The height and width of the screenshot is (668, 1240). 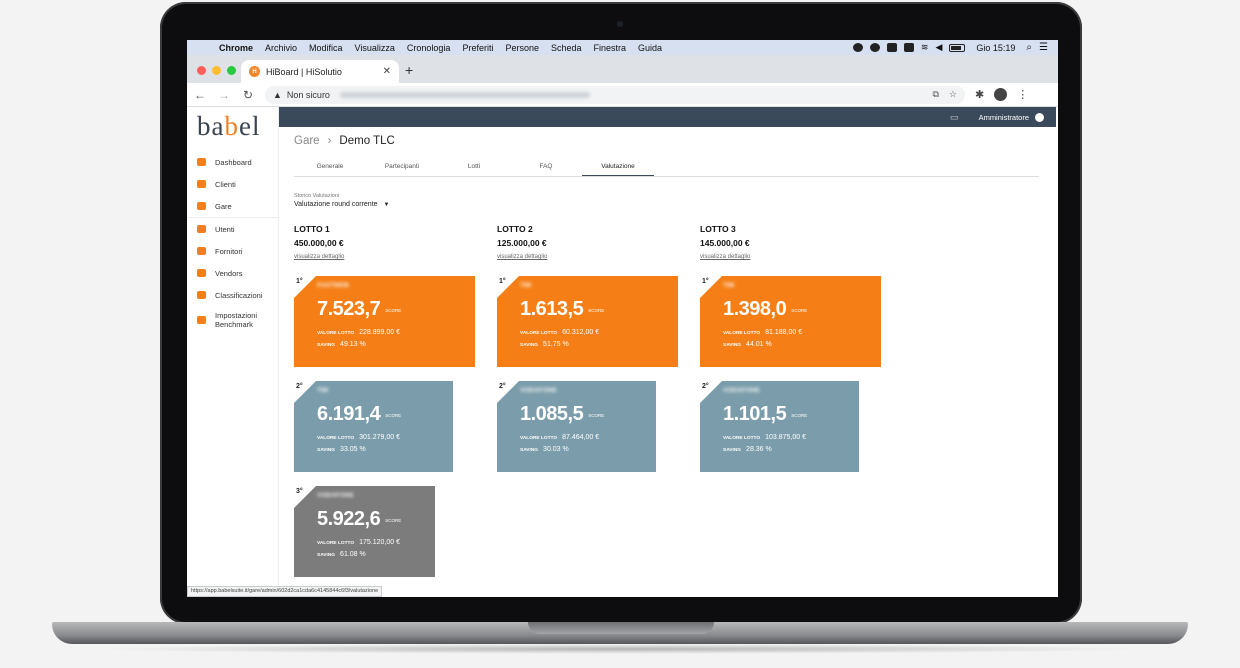 What do you see at coordinates (538, 390) in the screenshot?
I see `vendor-name: VODAFONE` at bounding box center [538, 390].